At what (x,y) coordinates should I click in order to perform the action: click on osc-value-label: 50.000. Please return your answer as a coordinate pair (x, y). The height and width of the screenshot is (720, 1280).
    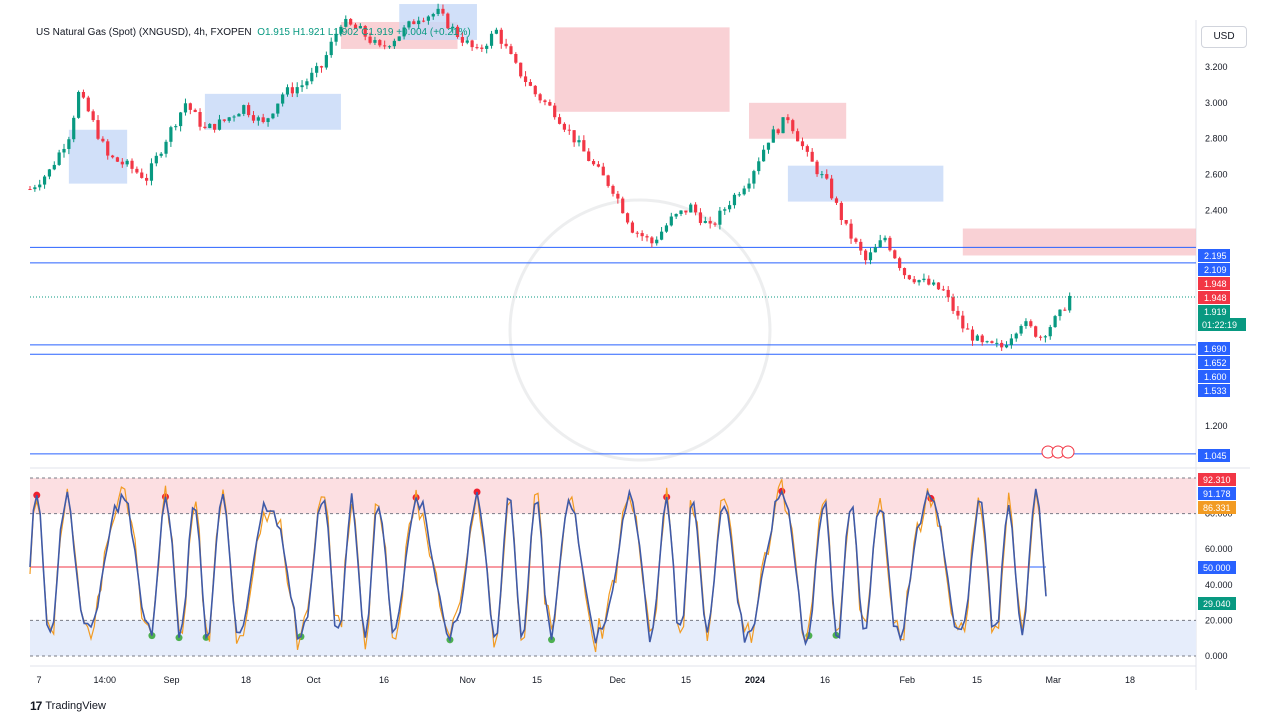
    Looking at the image, I should click on (1217, 568).